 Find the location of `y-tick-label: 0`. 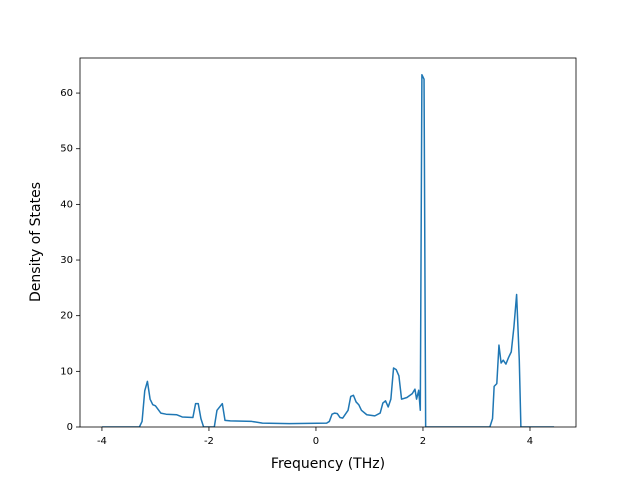

y-tick-label: 0 is located at coordinates (70, 427).